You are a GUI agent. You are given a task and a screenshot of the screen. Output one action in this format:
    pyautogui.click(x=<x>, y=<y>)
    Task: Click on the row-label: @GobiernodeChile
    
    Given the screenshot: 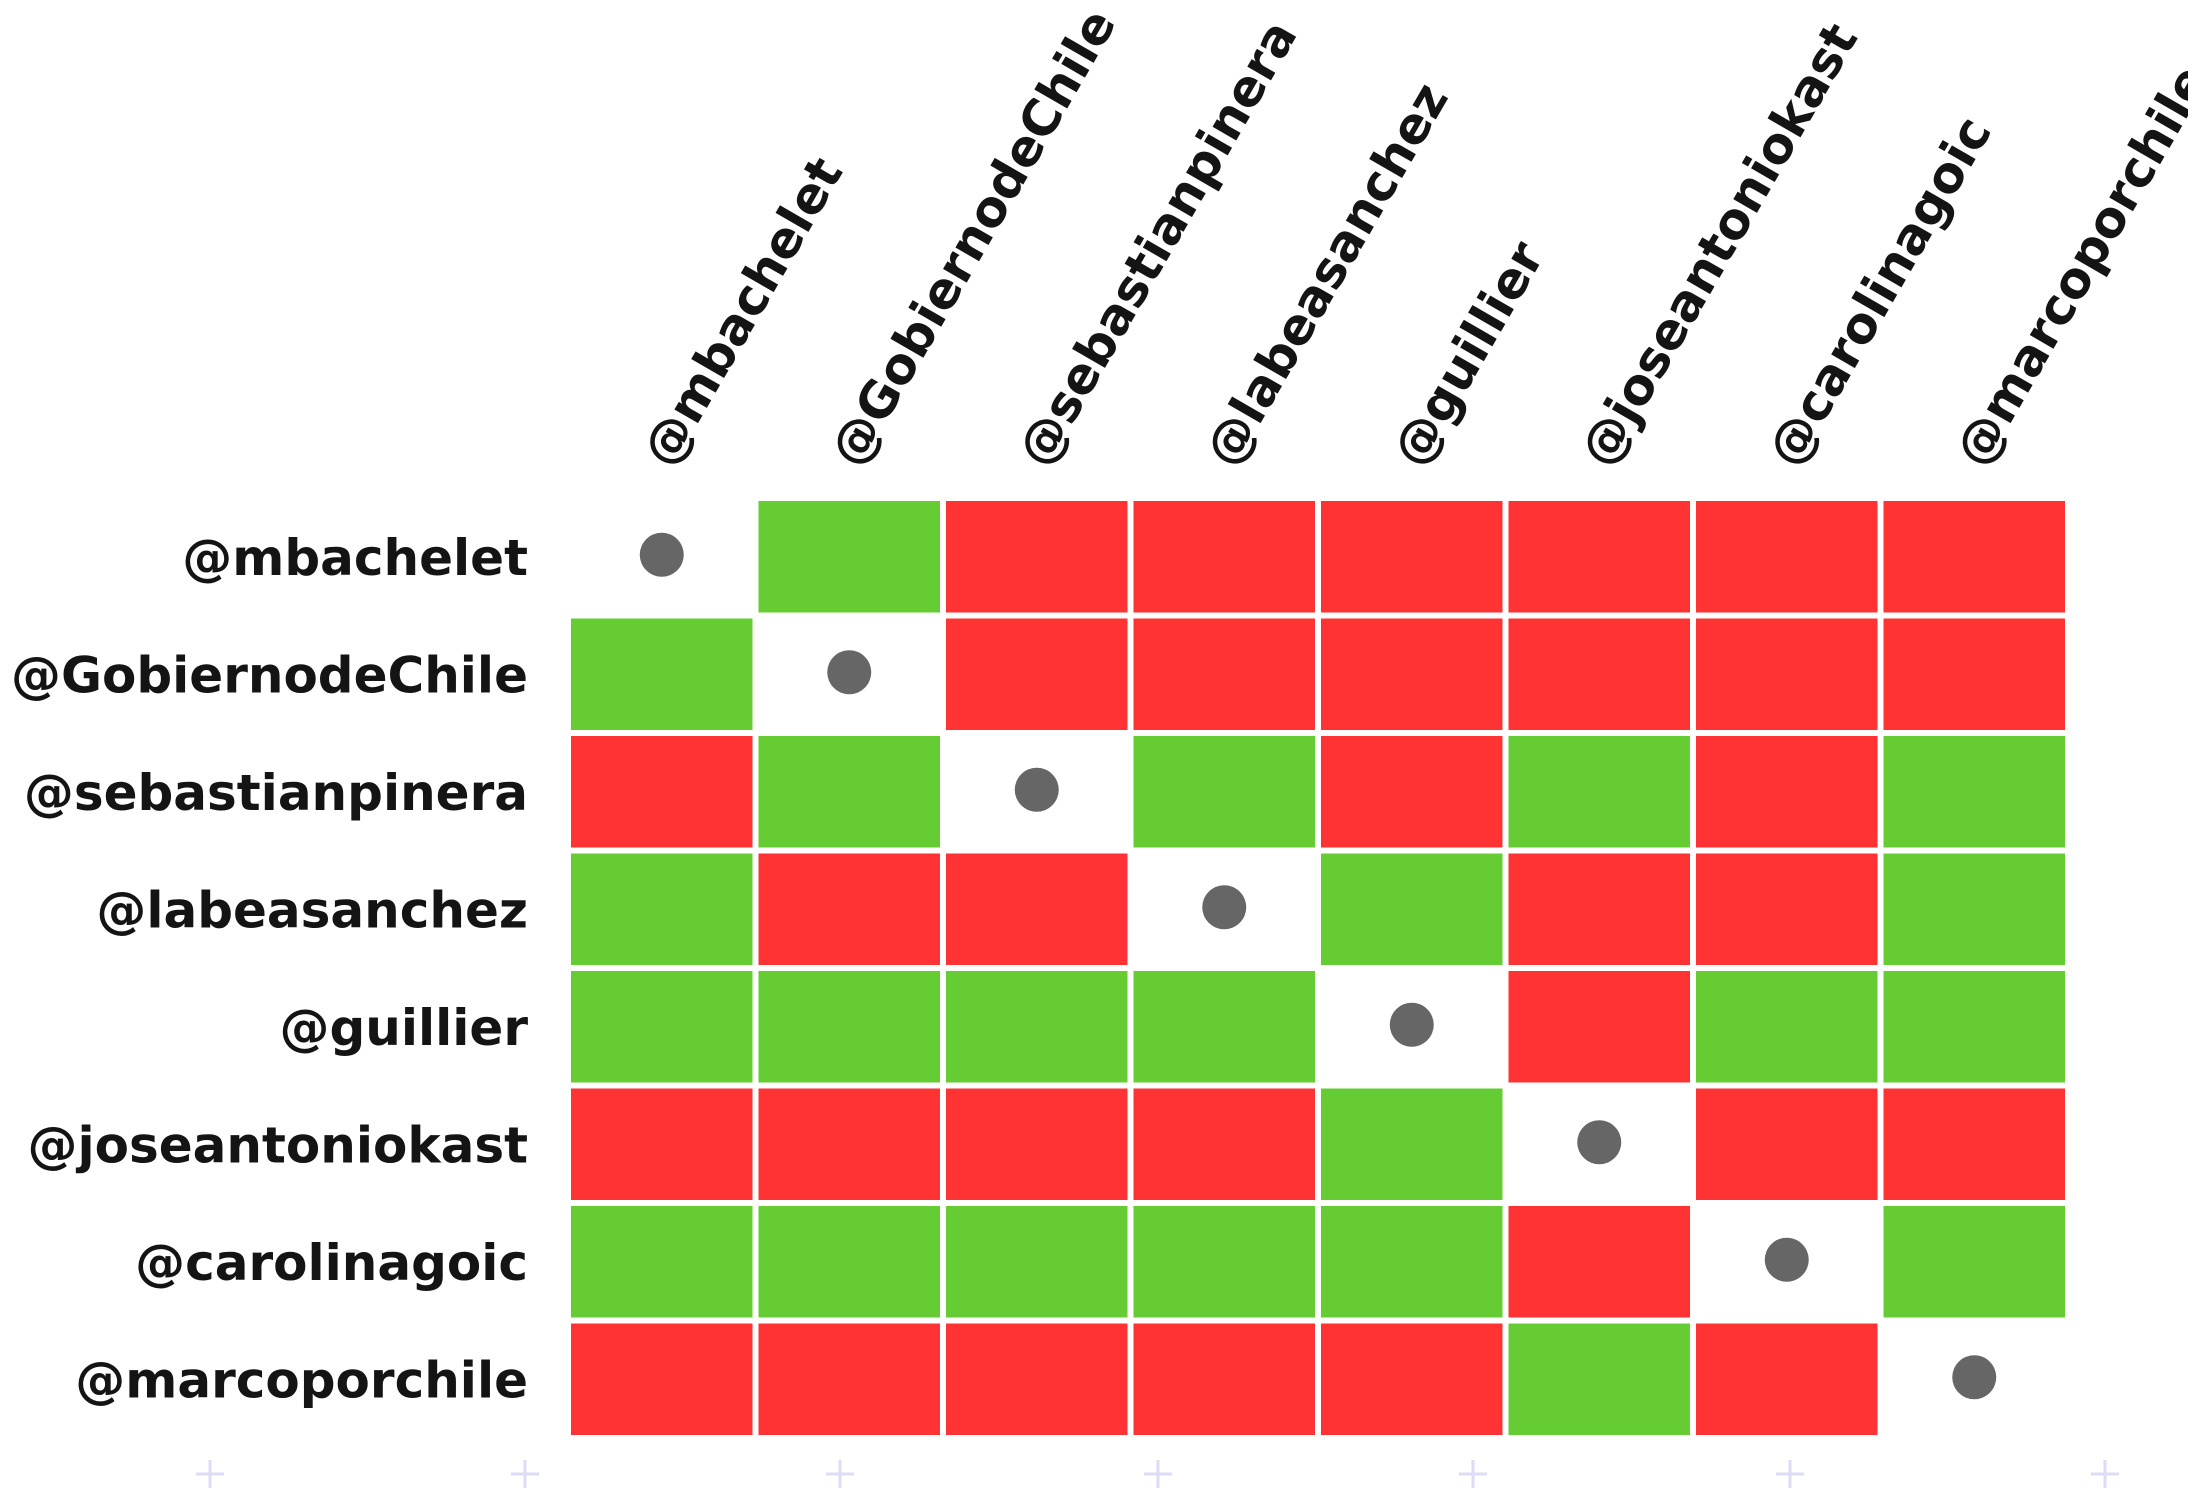 What is the action you would take?
    pyautogui.click(x=269, y=675)
    